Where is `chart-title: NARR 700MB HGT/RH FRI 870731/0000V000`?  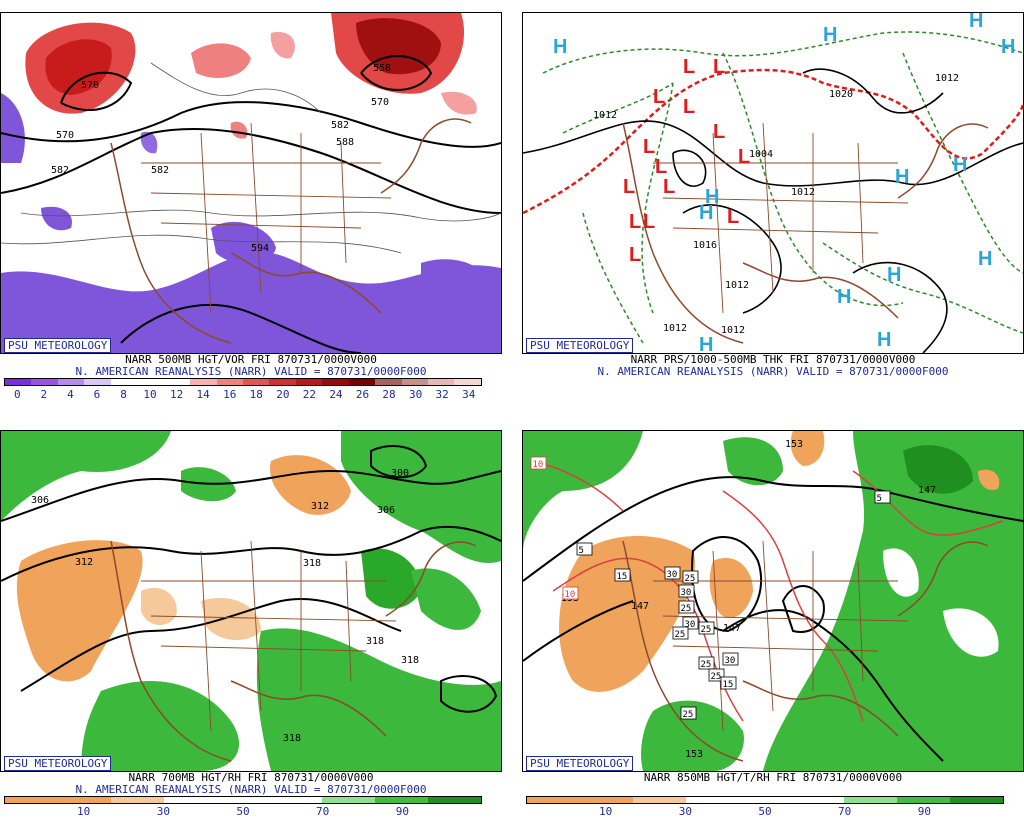
chart-title: NARR 700MB HGT/RH FRI 870731/0000V000 is located at coordinates (251, 777).